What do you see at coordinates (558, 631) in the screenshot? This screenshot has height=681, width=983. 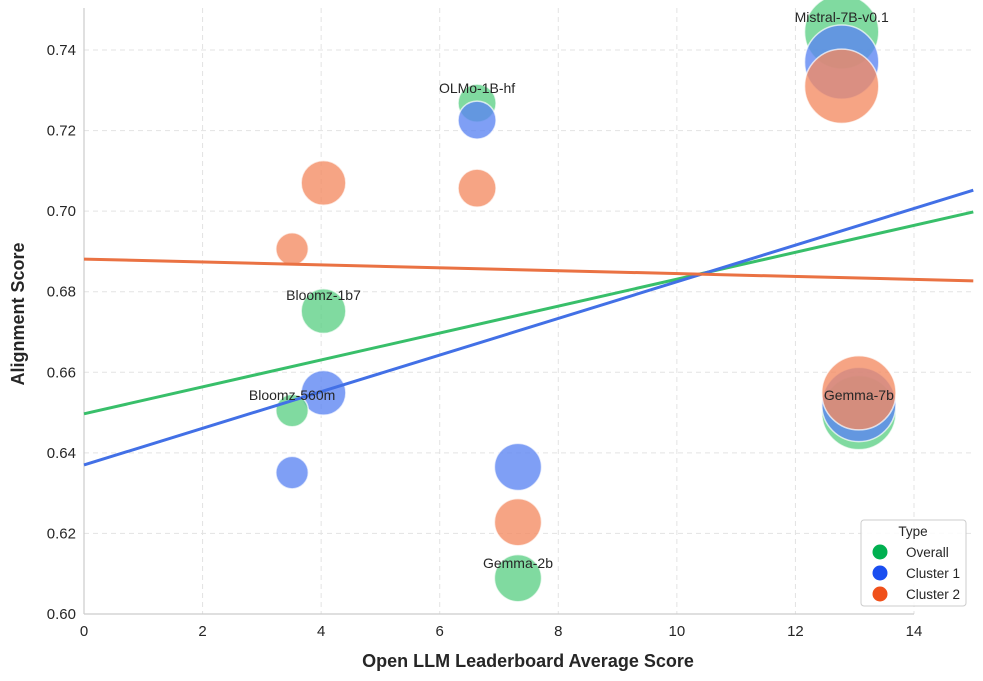 I see `x-tick-label: 8` at bounding box center [558, 631].